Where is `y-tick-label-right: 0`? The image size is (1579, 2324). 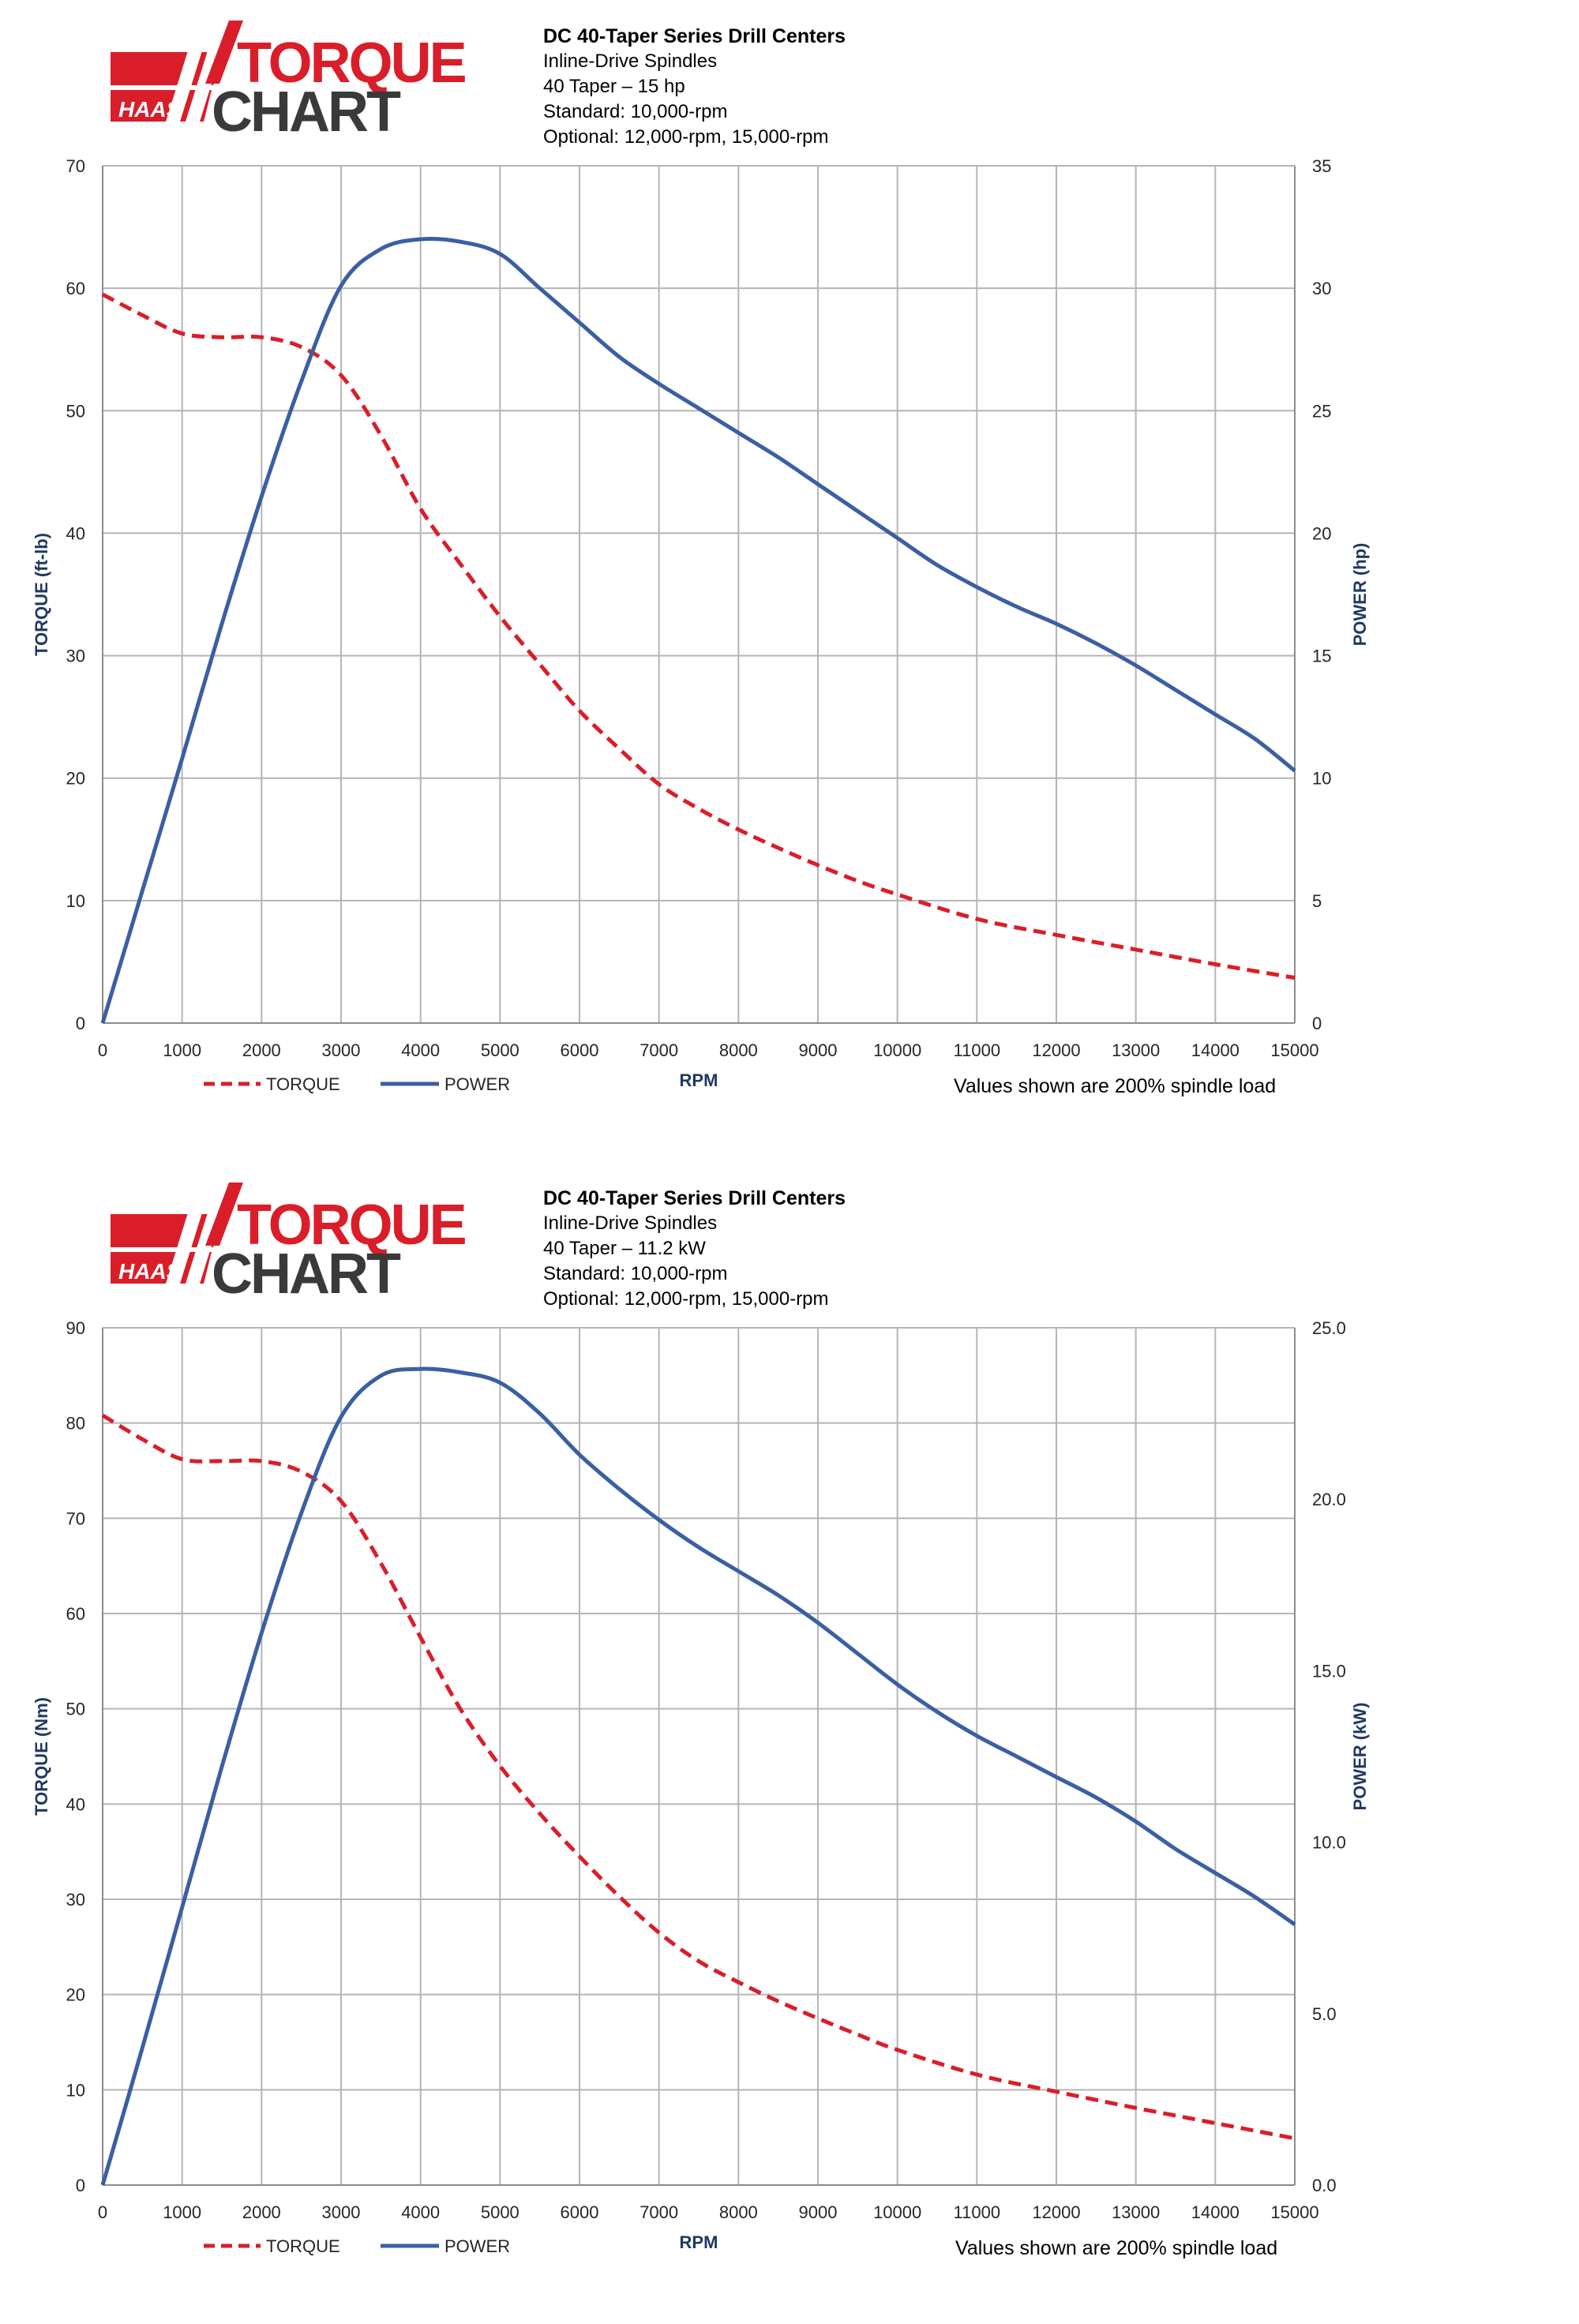
y-tick-label-right: 0 is located at coordinates (1317, 1023).